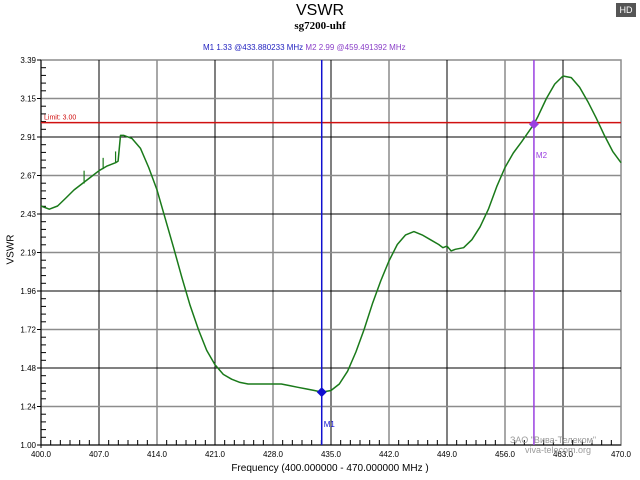  What do you see at coordinates (215, 454) in the screenshot?
I see `x-tick-label: 421.0` at bounding box center [215, 454].